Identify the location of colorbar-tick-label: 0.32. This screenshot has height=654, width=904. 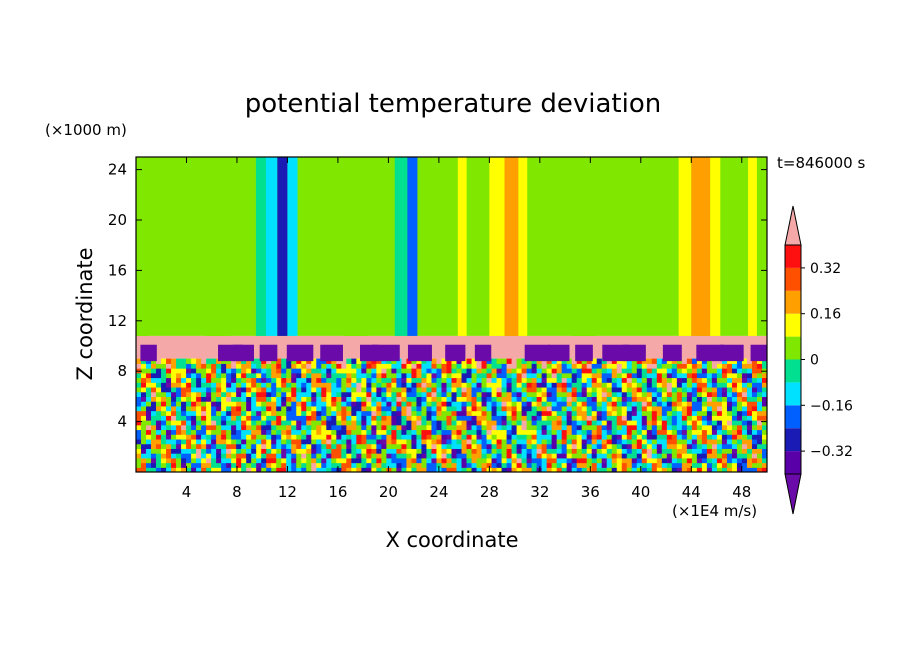
(825, 269).